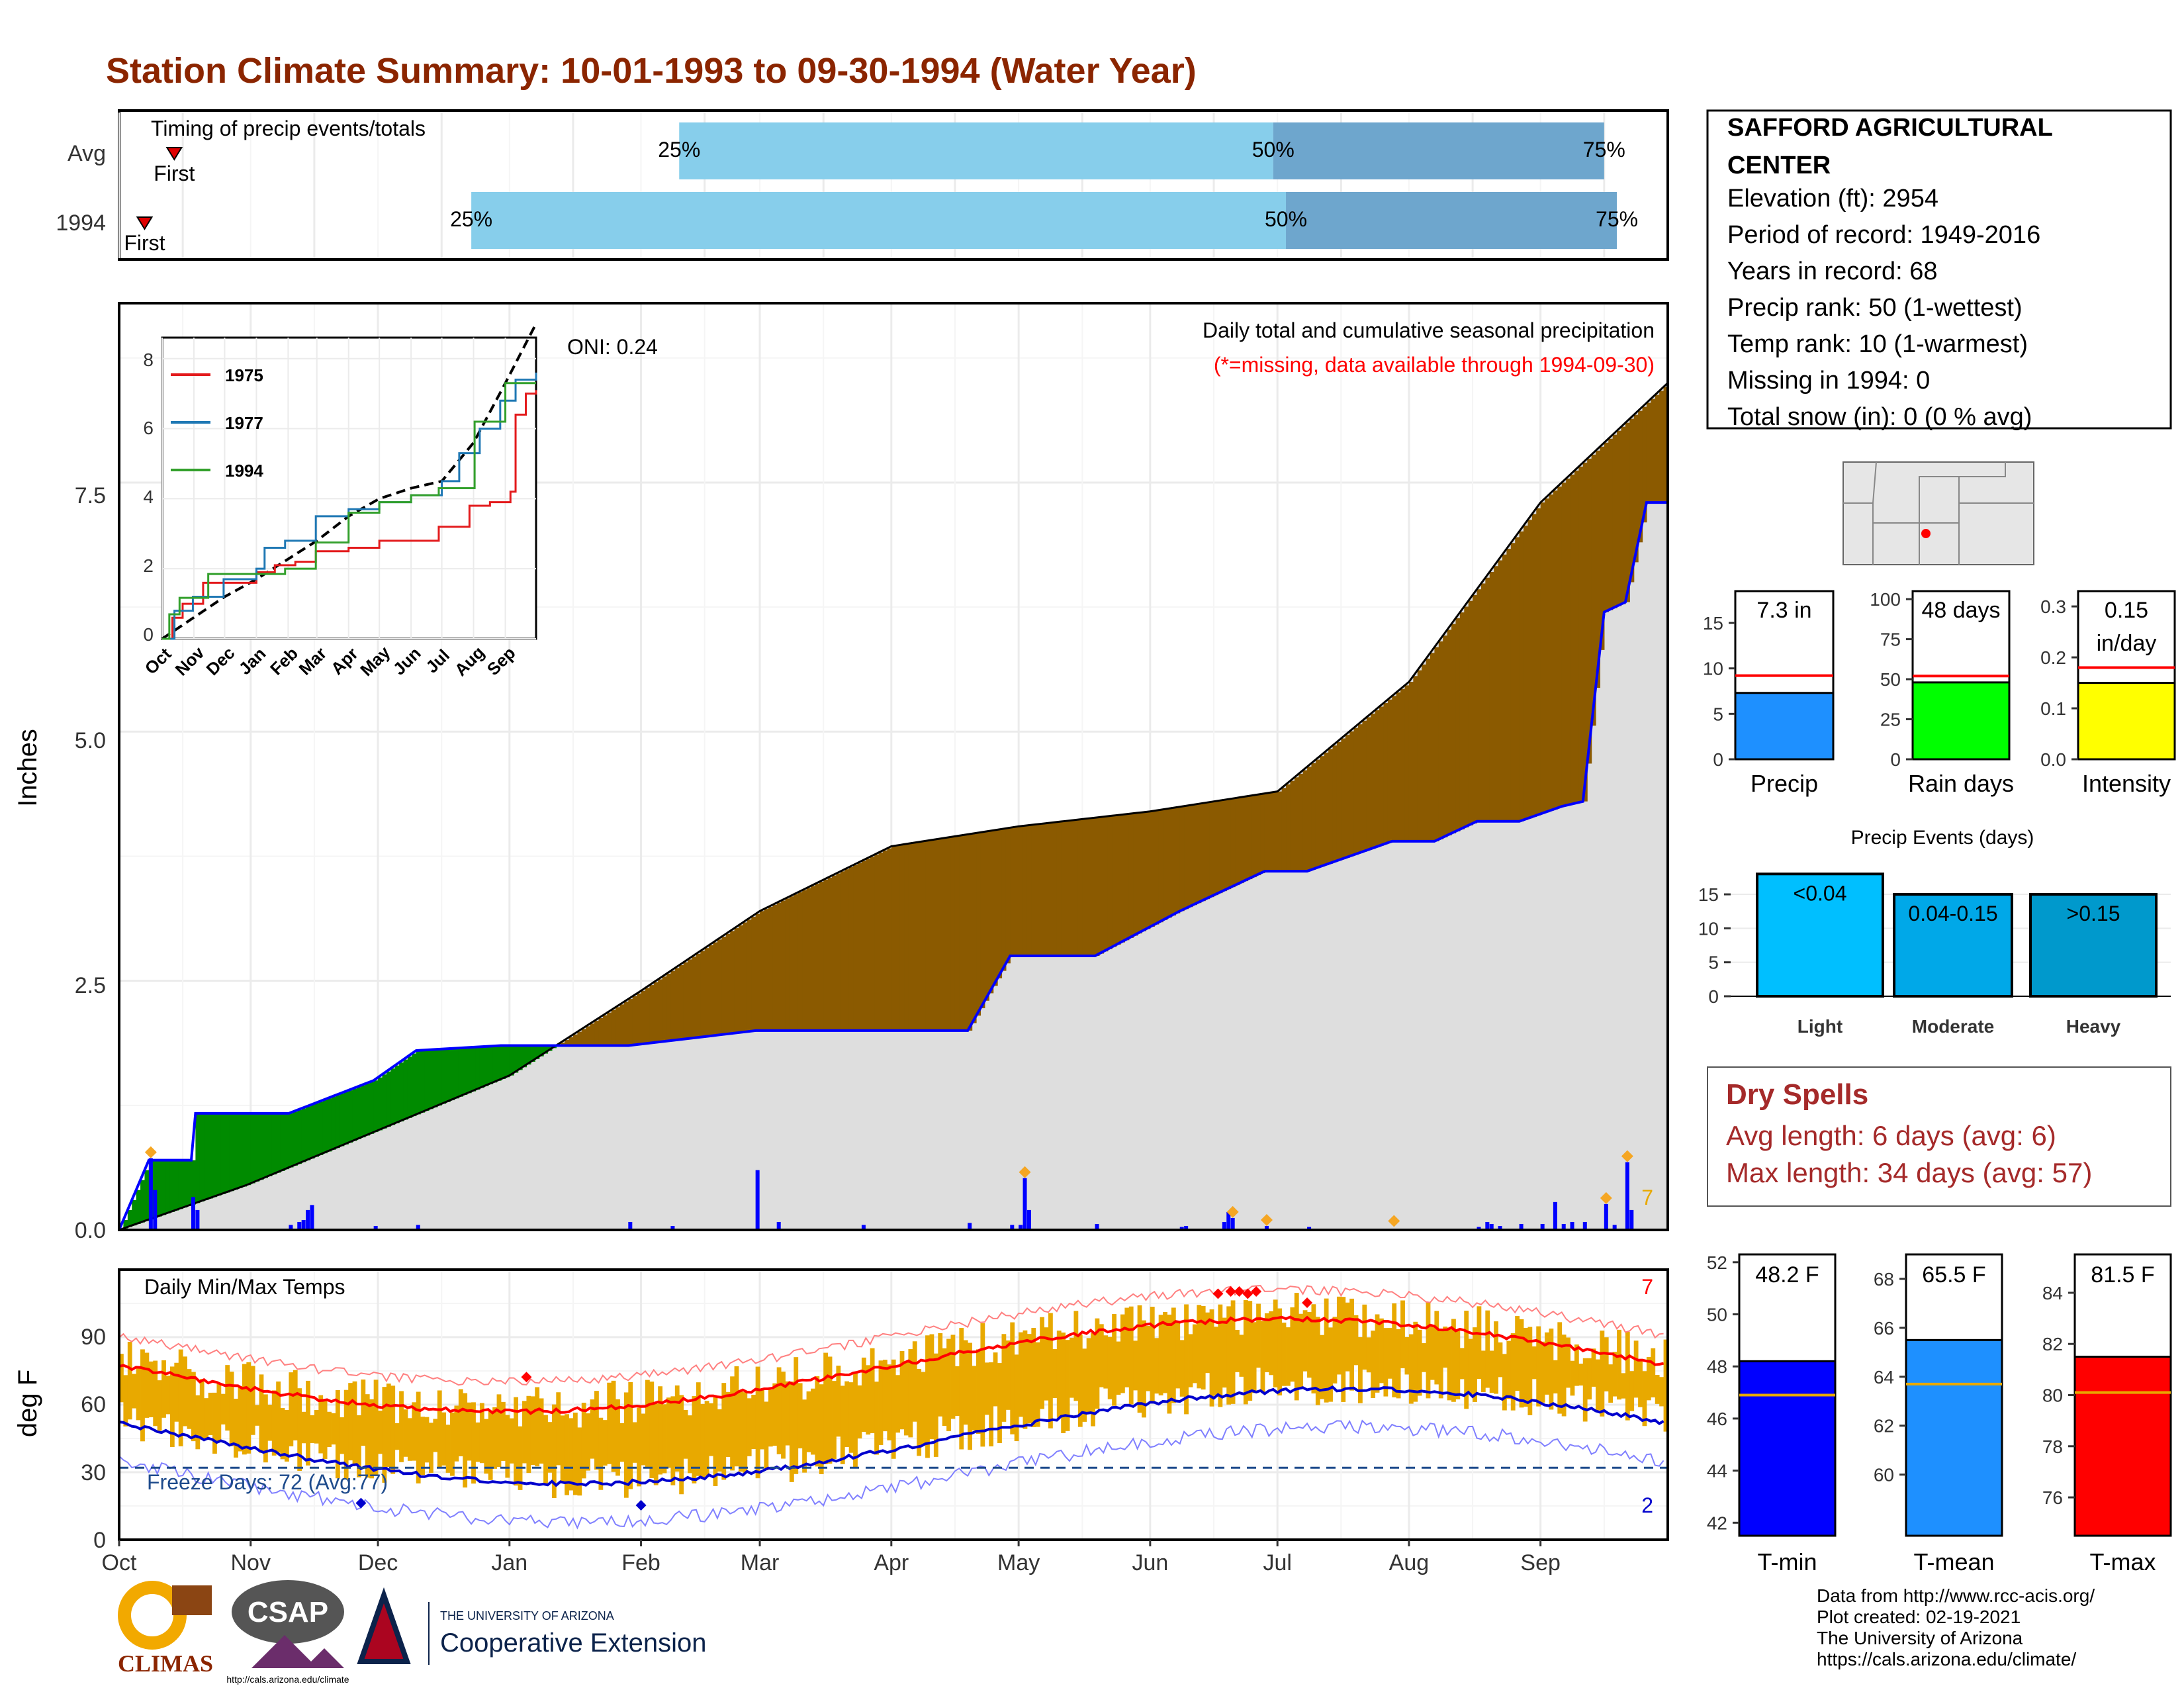  Describe the element at coordinates (90, 1230) in the screenshot. I see `precip-ytick-0: 0.0` at that location.